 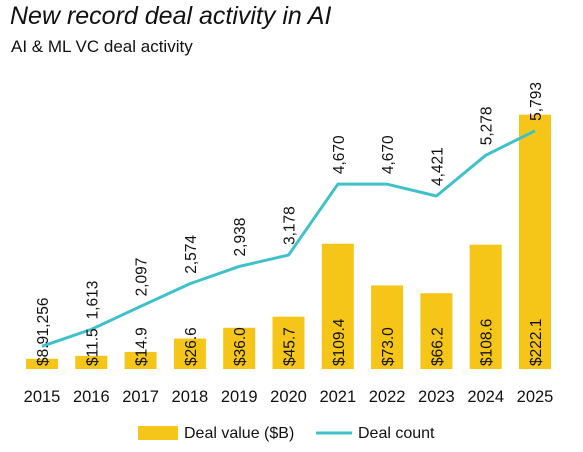 What do you see at coordinates (290, 346) in the screenshot?
I see `bar-value-label: $45.7` at bounding box center [290, 346].